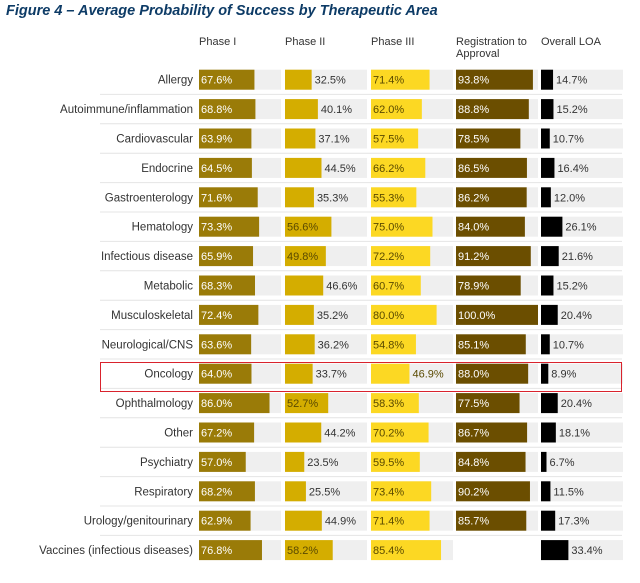 The height and width of the screenshot is (583, 640). Describe the element at coordinates (490, 226) in the screenshot. I see `bar-hematology-col4` at that location.